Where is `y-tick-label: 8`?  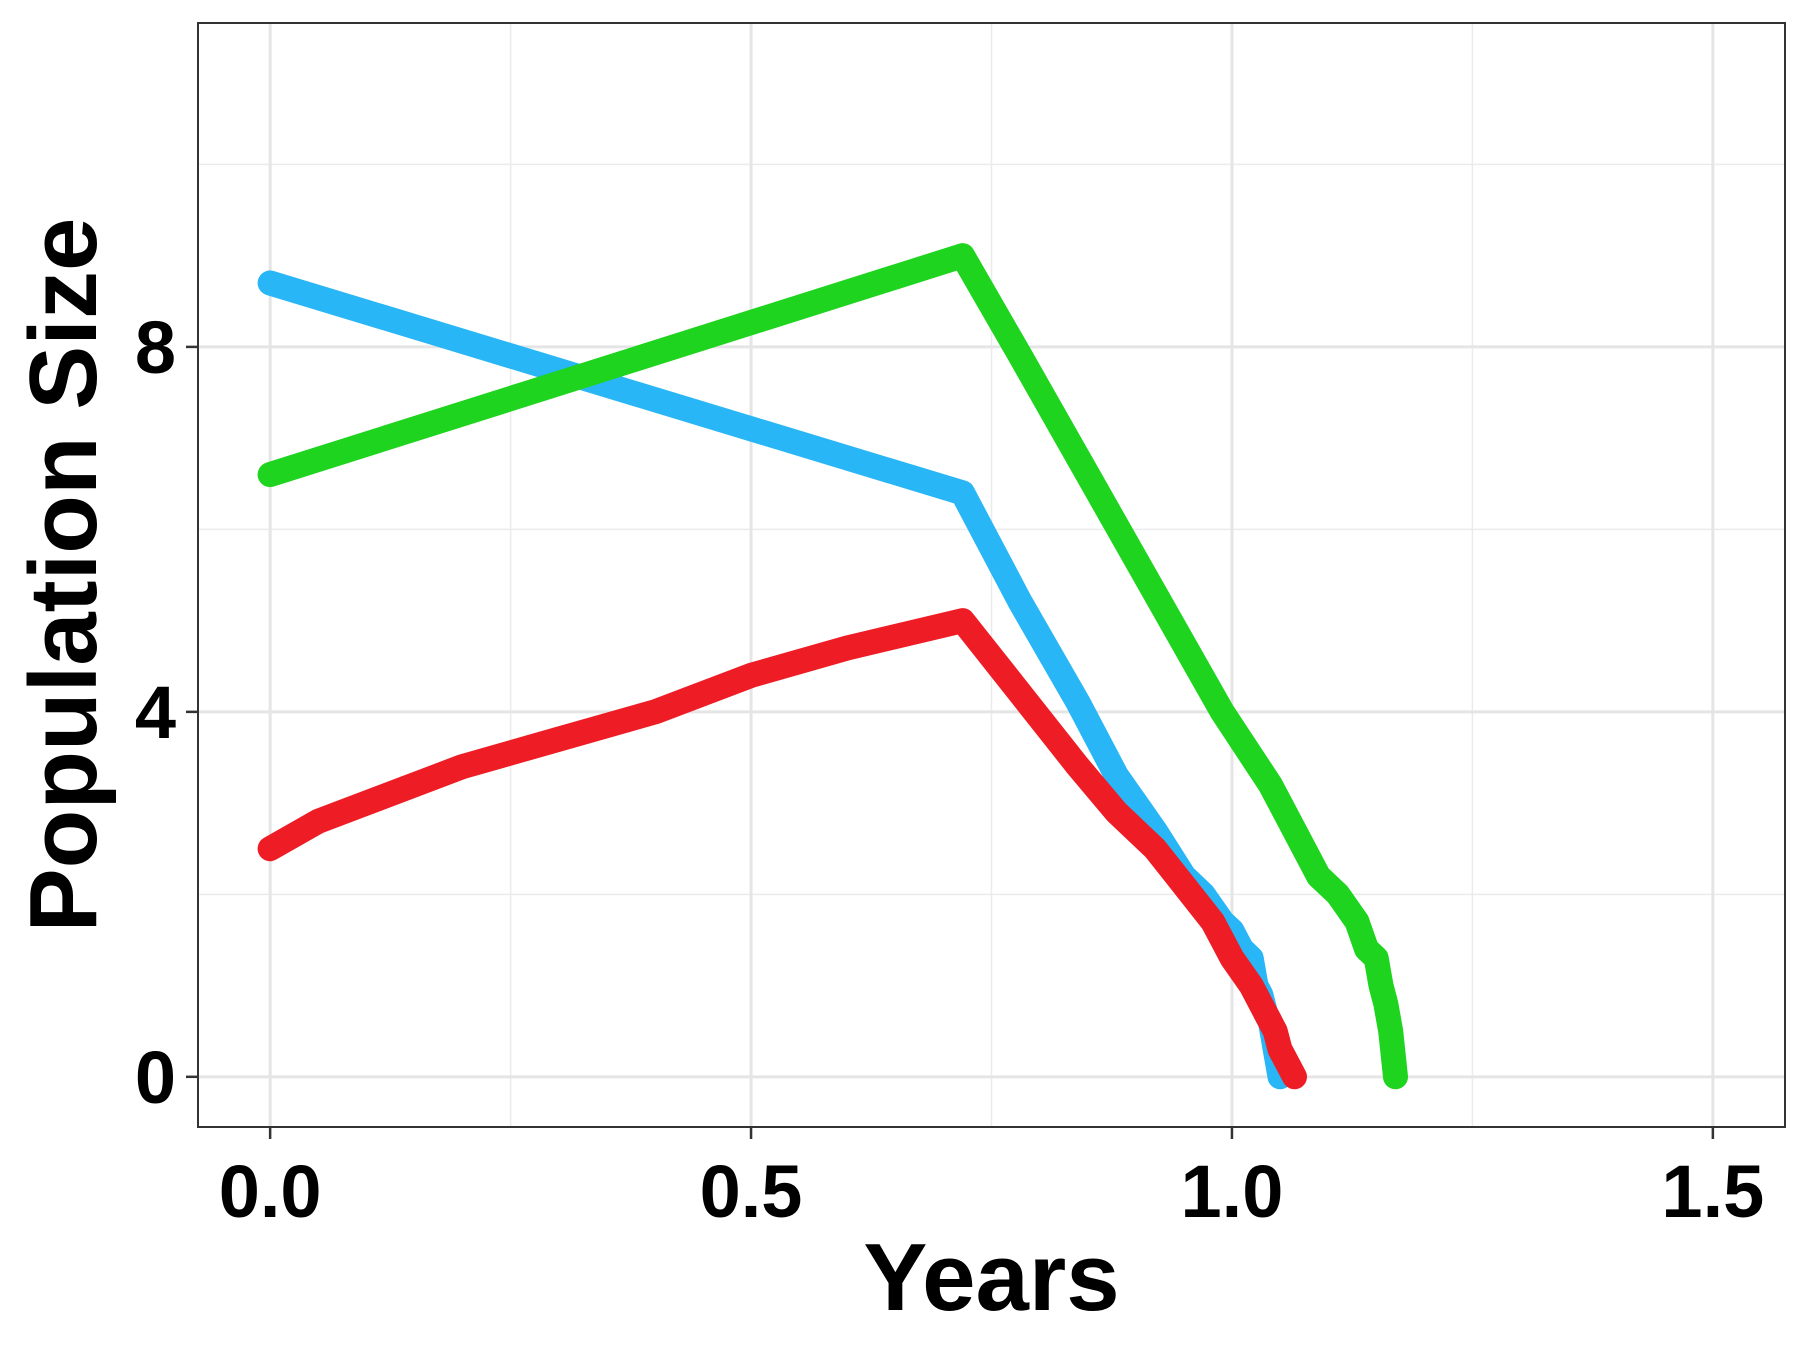 y-tick-label: 8 is located at coordinates (155, 347).